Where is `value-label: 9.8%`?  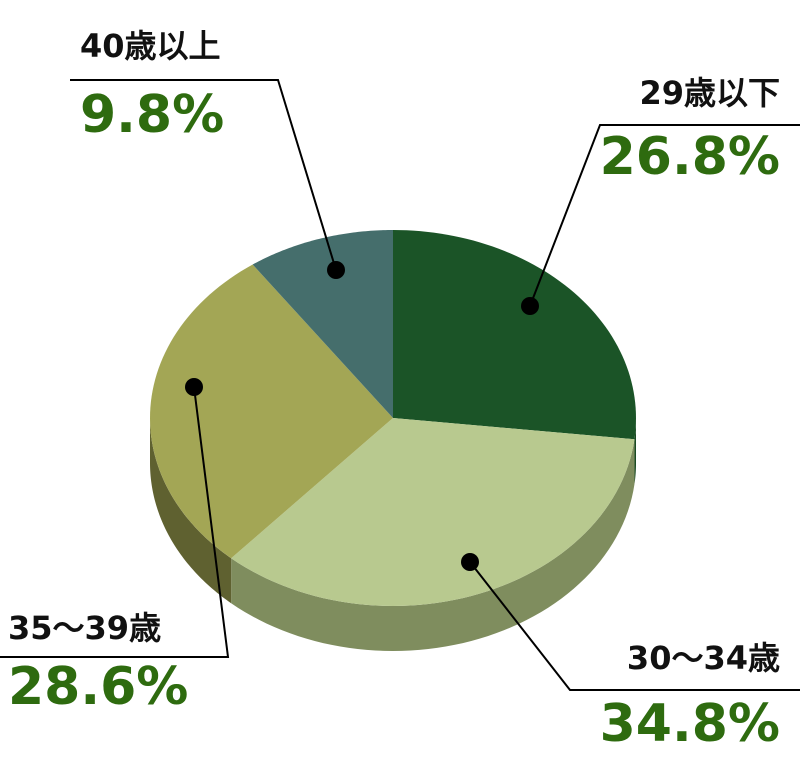 value-label: 9.8% is located at coordinates (152, 115).